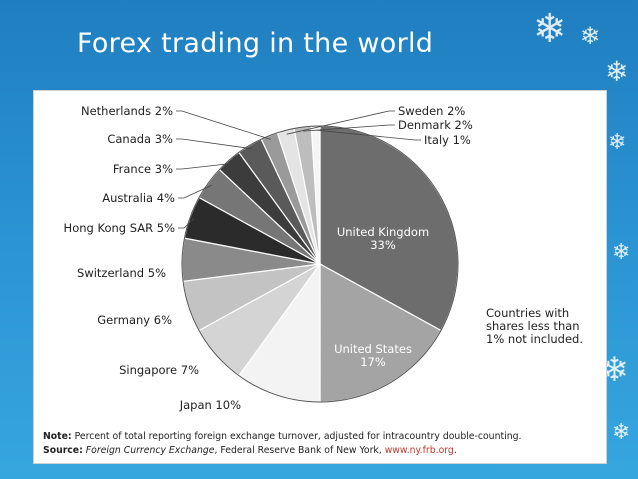 The width and height of the screenshot is (638, 479). Describe the element at coordinates (435, 125) in the screenshot. I see `pie-label-denmark: Denmark 2%` at that location.